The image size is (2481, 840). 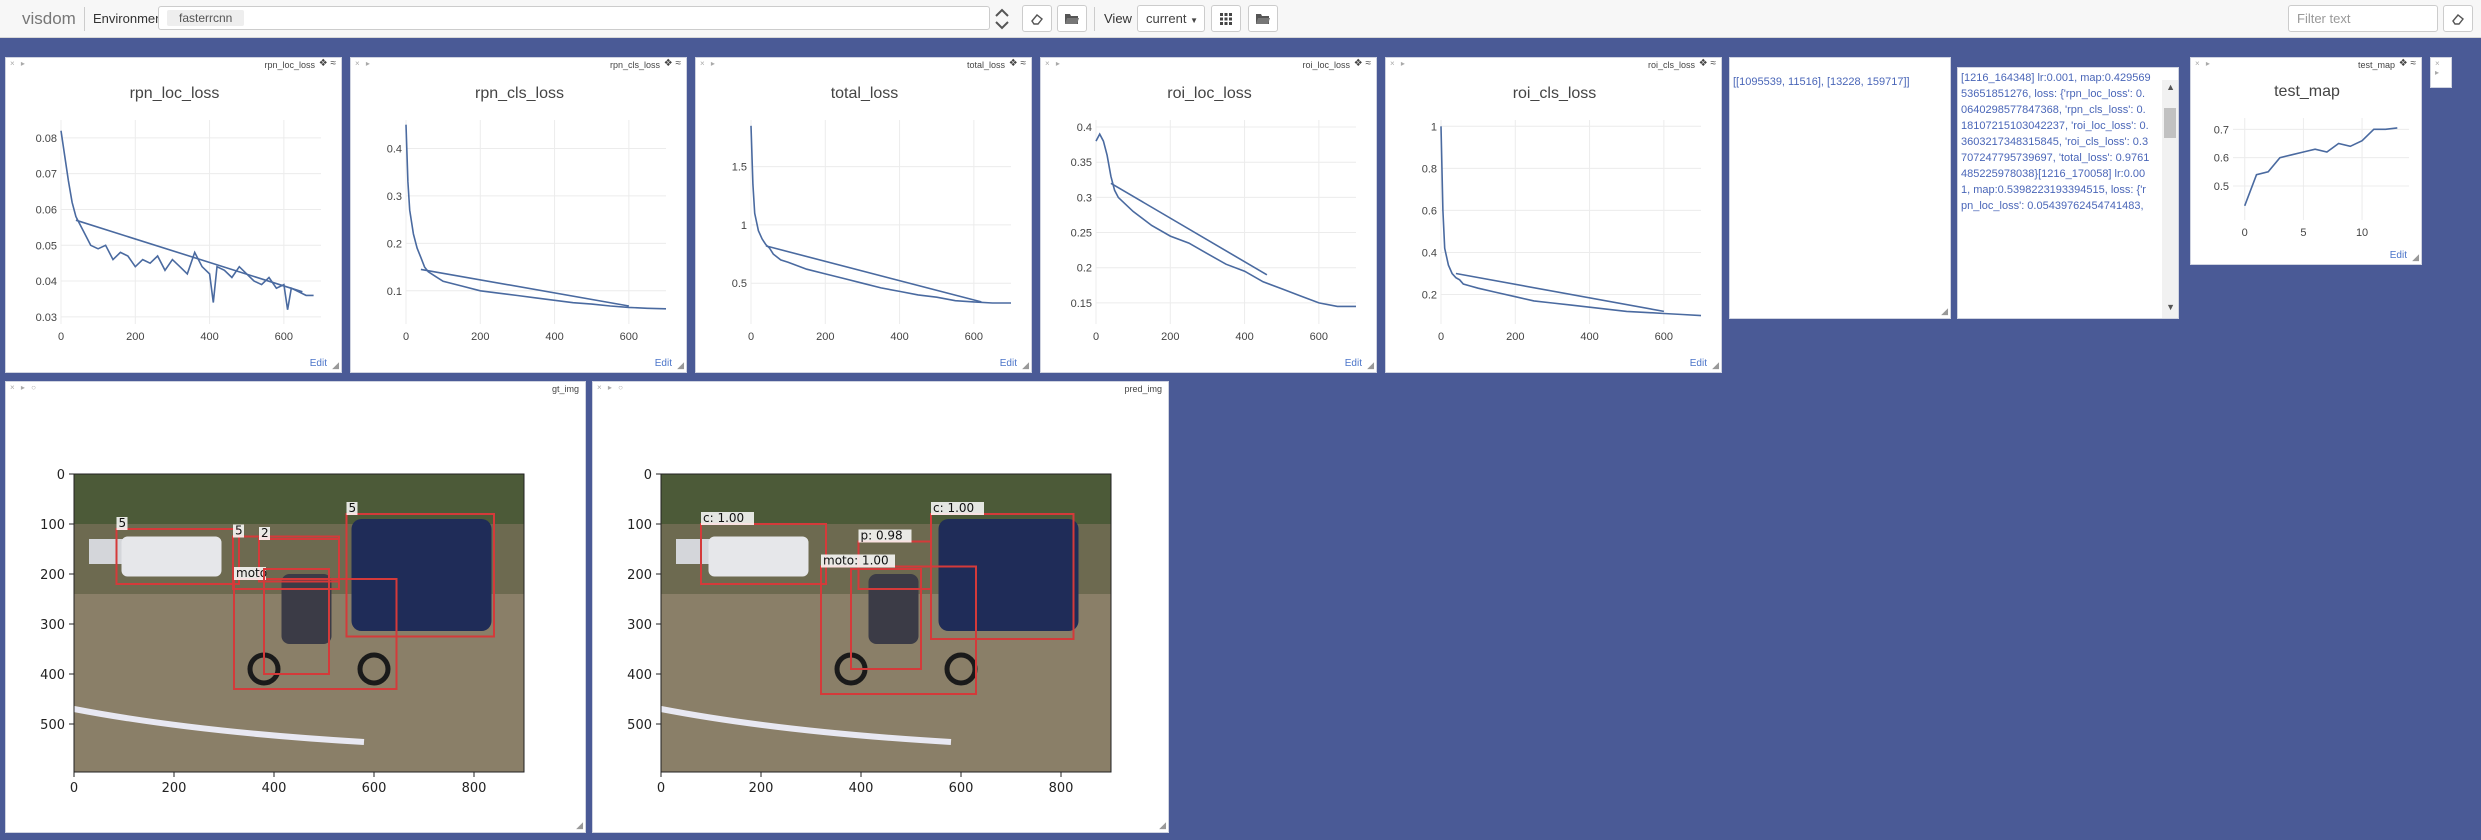 I want to click on manage-views-button, so click(x=1263, y=18).